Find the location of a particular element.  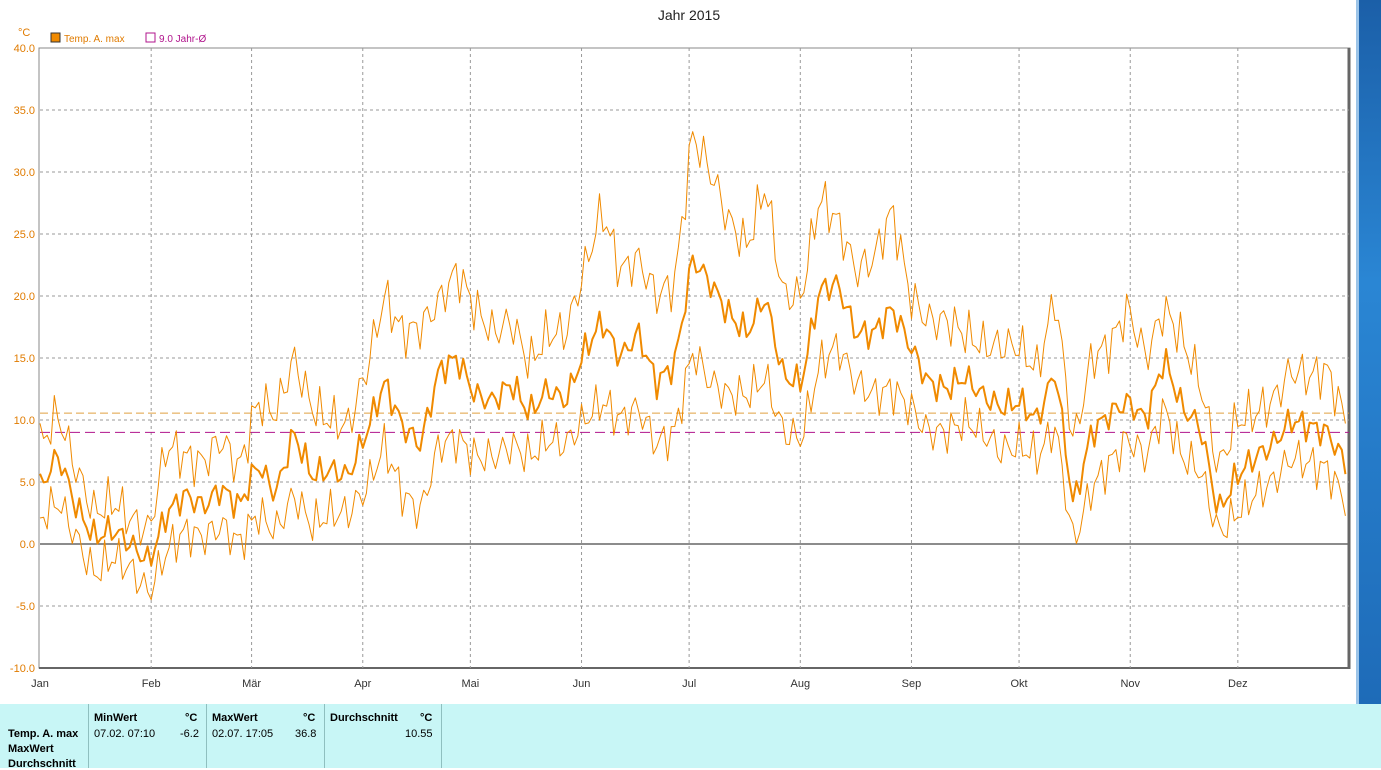

legend-swatch-avg is located at coordinates (150, 37).